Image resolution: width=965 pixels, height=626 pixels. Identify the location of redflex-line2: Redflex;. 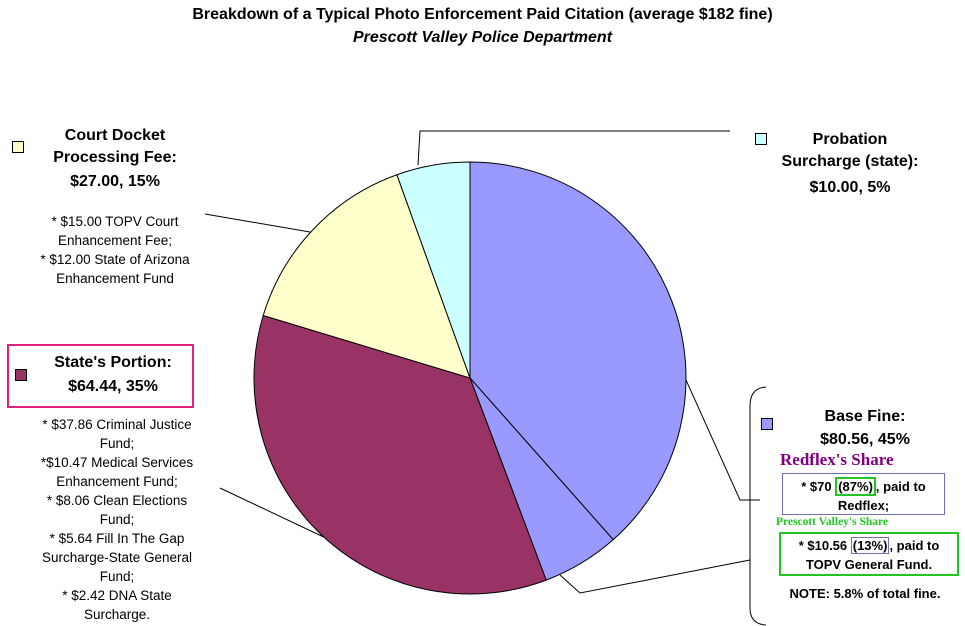
(863, 505).